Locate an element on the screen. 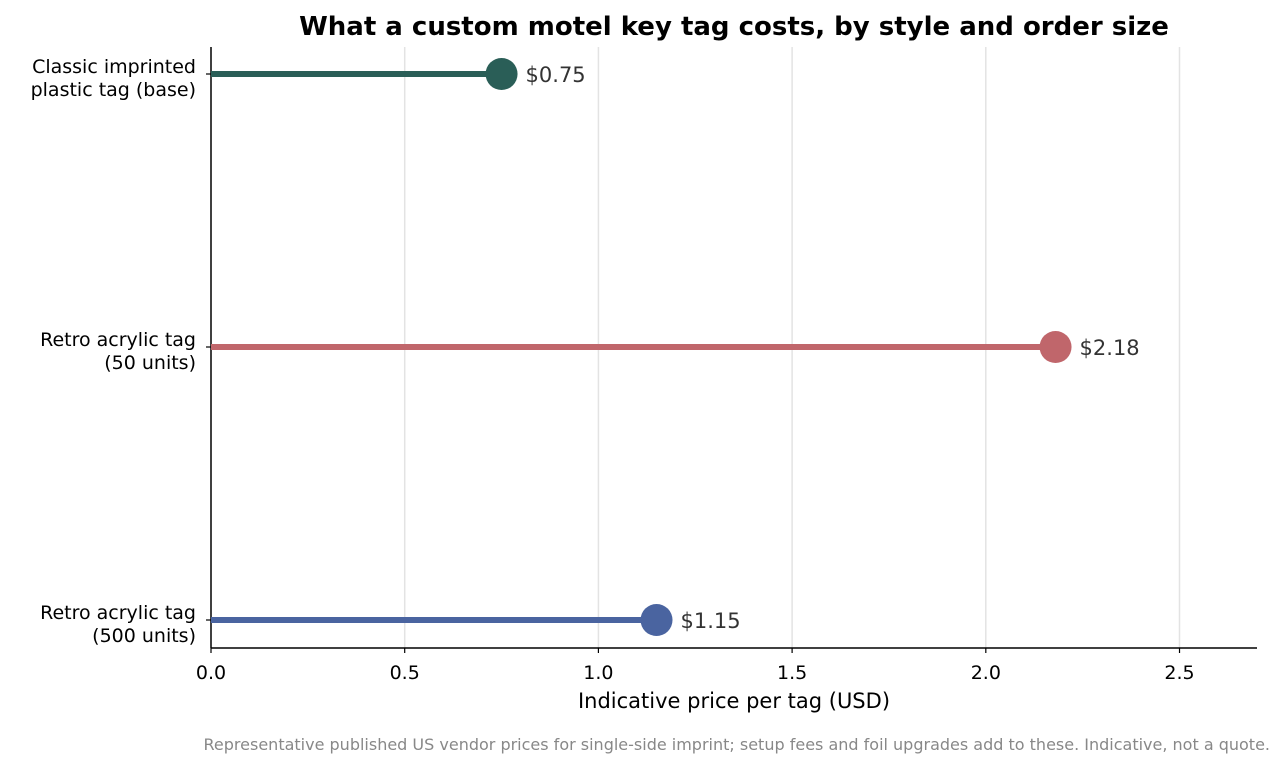 The width and height of the screenshot is (1285, 768). y-tick-label: Retro acrylic tag (500 units) is located at coordinates (118, 624).